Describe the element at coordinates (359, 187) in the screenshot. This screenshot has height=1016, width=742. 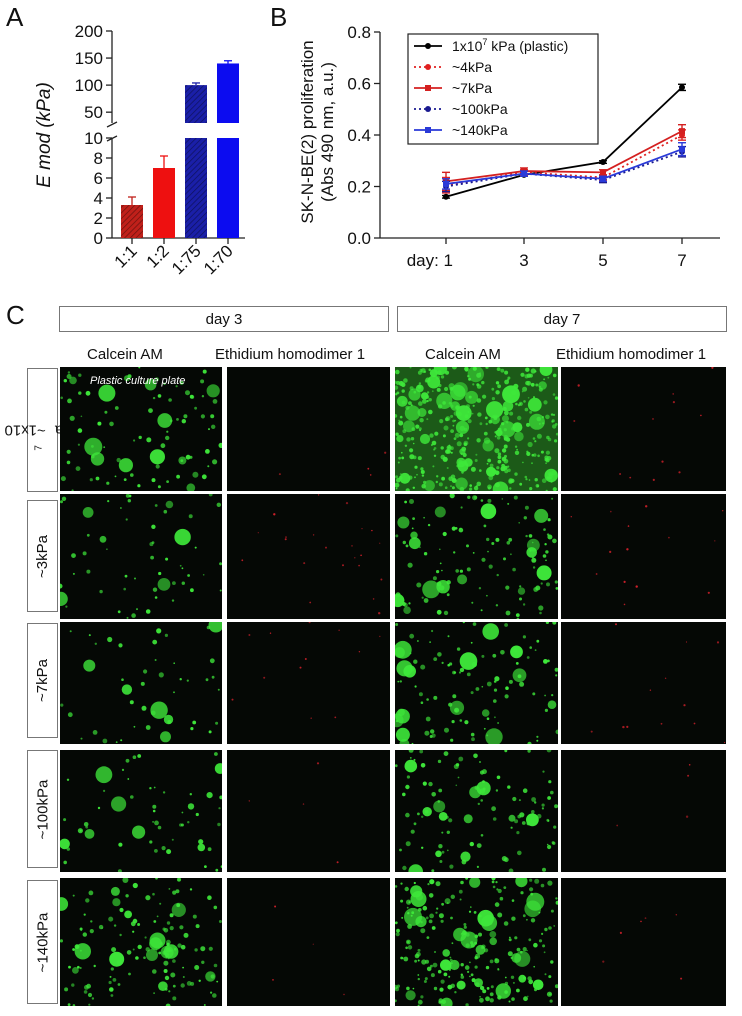
I see `y-tick-label: 0.2` at that location.